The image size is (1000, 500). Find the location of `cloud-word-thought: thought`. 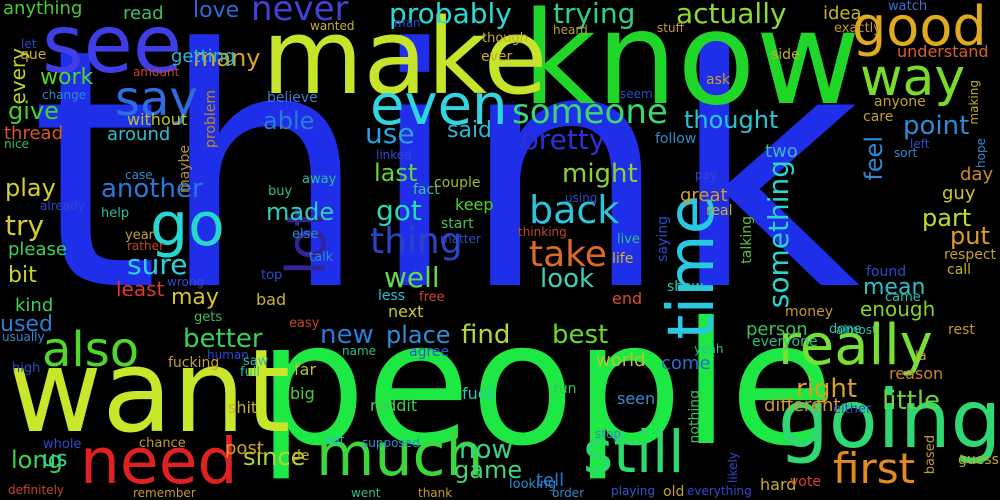

cloud-word-thought: thought is located at coordinates (731, 120).